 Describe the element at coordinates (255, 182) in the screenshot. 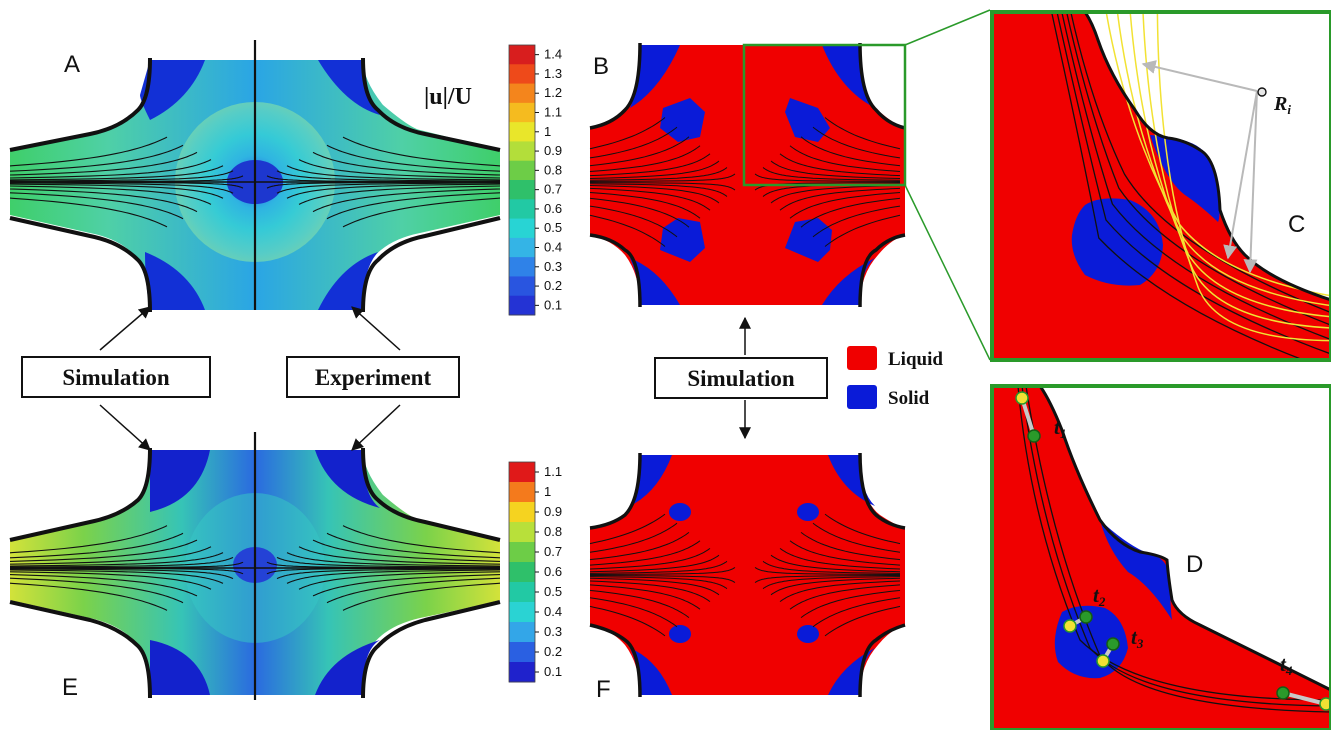

I see `panel-a-streamlines` at that location.